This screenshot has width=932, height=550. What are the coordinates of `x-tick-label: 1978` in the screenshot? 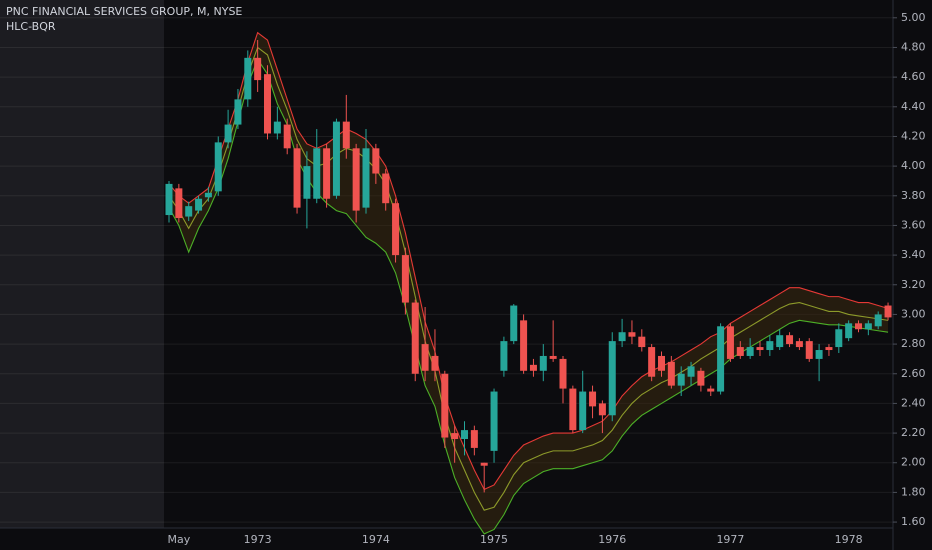 It's located at (849, 539).